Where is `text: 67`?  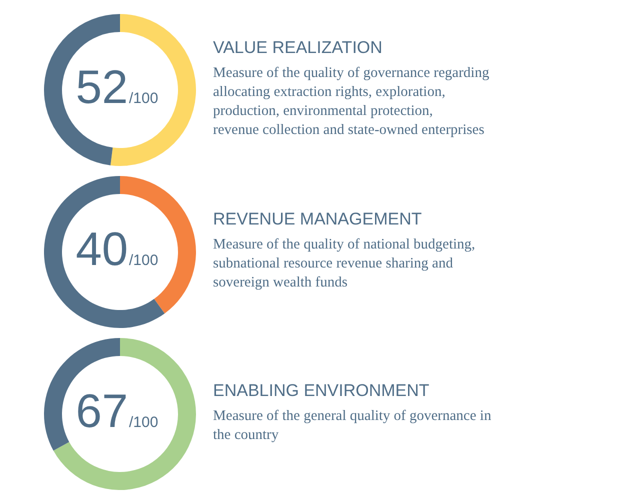
text: 67 is located at coordinates (102, 410).